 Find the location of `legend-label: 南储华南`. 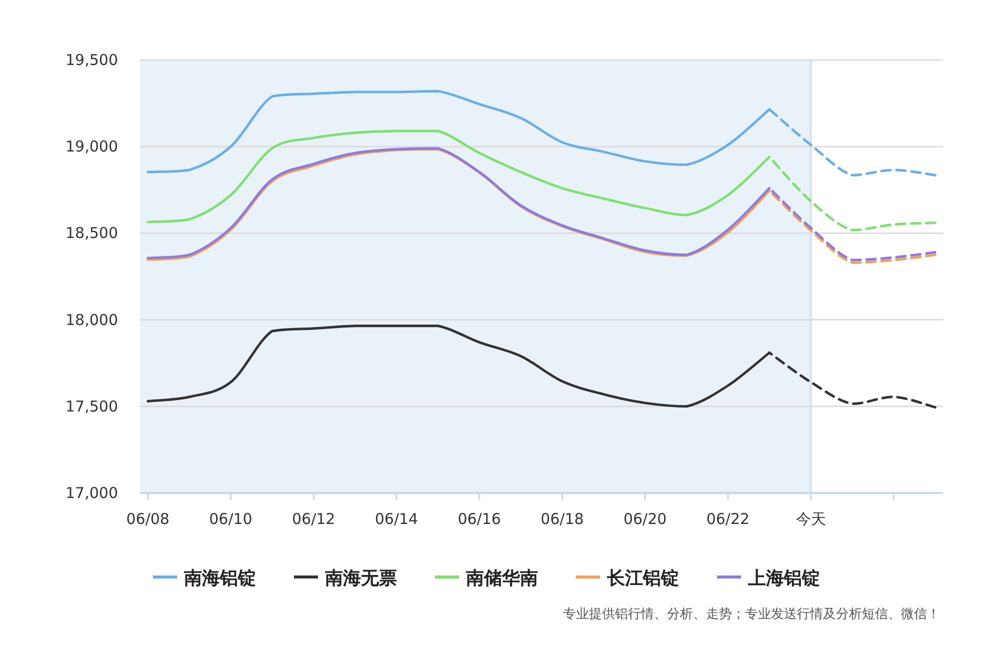

legend-label: 南储华南 is located at coordinates (501, 578).